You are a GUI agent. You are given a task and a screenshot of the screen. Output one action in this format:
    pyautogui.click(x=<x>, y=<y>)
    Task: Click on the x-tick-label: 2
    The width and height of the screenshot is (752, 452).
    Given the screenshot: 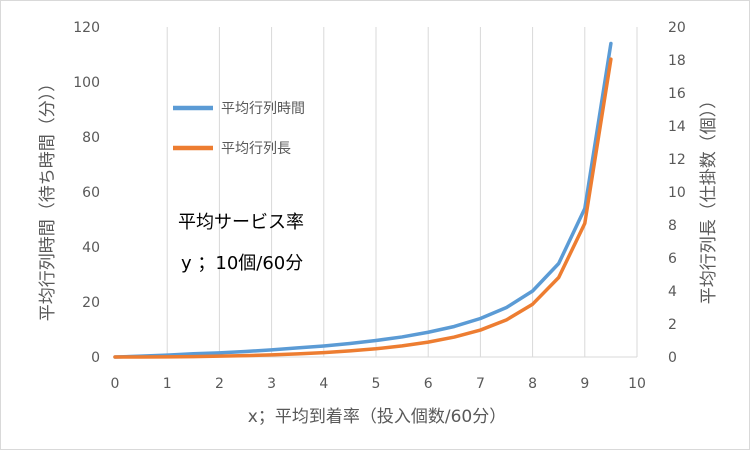 What is the action you would take?
    pyautogui.click(x=219, y=384)
    